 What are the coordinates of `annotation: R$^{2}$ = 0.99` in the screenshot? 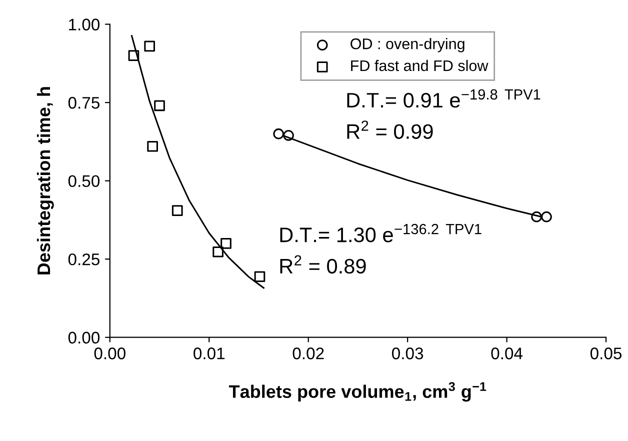 It's located at (390, 129).